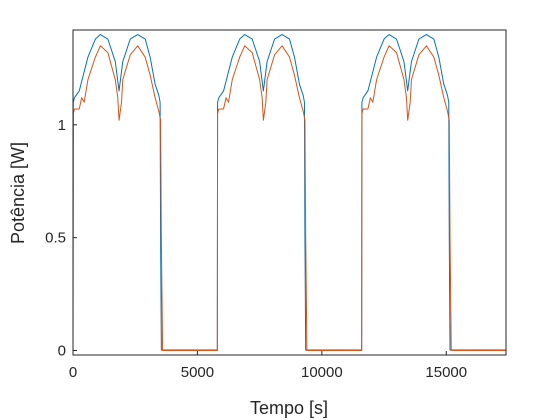  I want to click on x-axis-label: Tempo [s], so click(289, 408).